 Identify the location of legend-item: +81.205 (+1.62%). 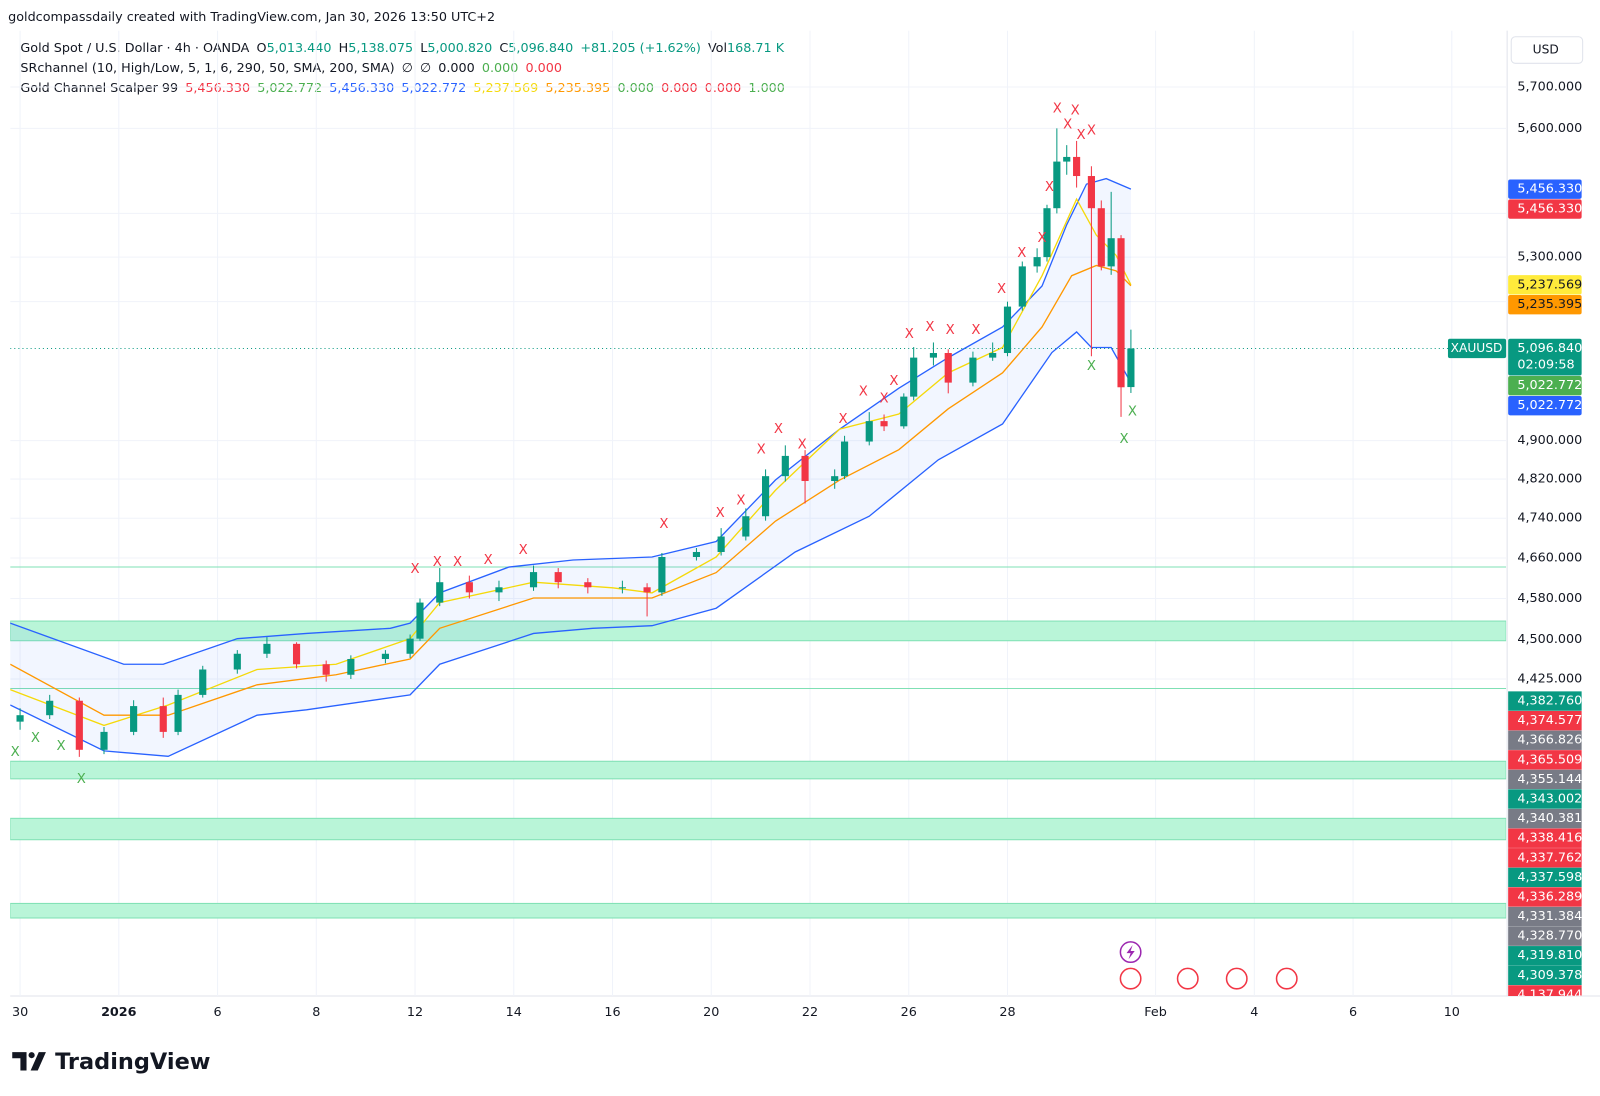
(640, 48).